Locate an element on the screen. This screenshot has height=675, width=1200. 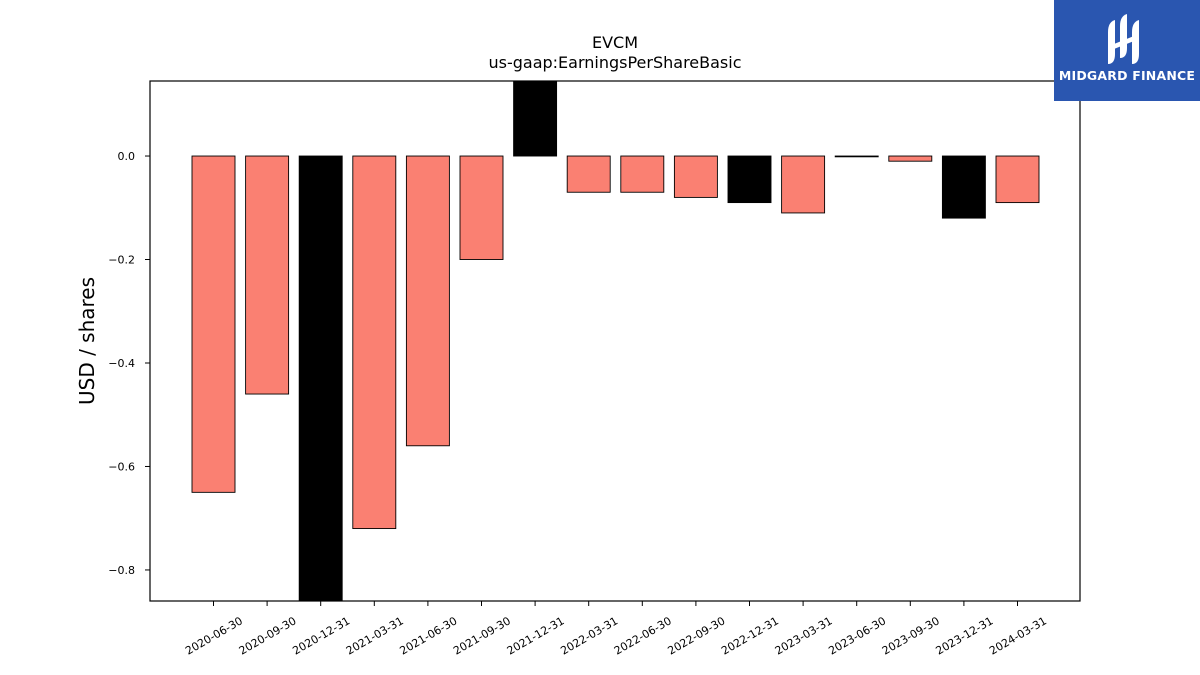
x-tick-label: 2023-12-31 is located at coordinates (965, 635).